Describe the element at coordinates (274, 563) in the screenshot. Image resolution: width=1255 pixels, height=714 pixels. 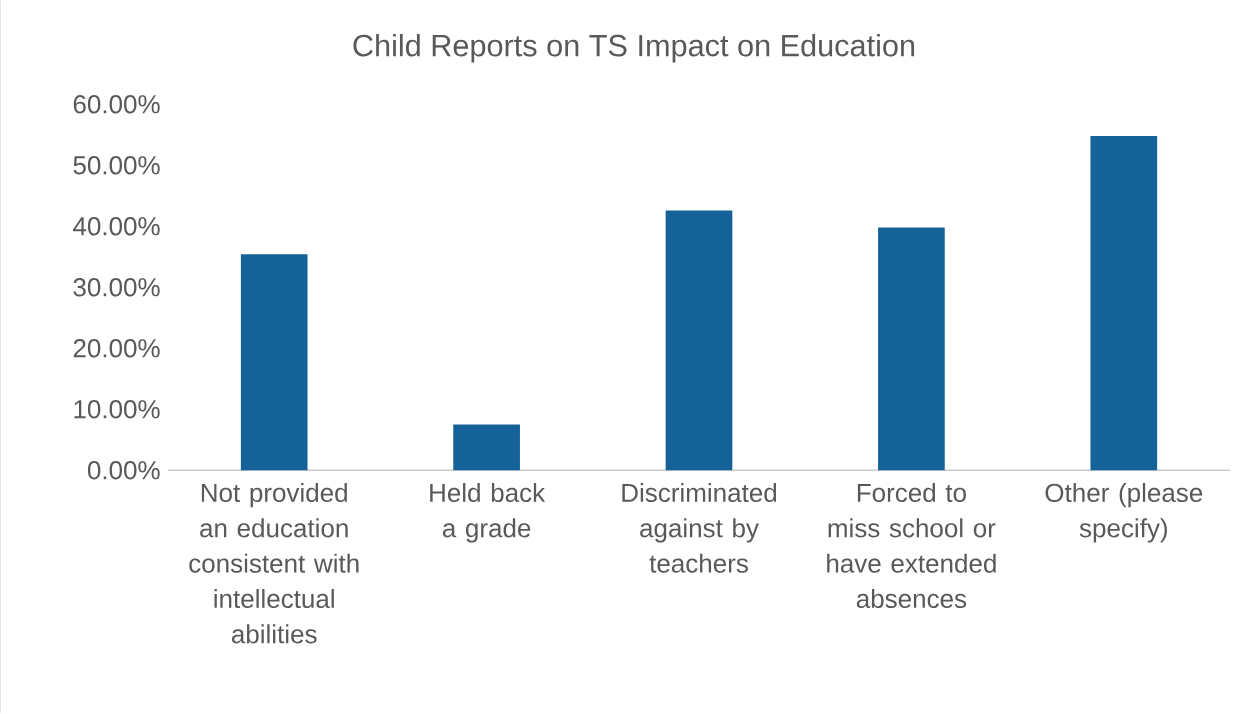
I see `x-tick-label: Not provided an education consistent with intellectual abilities` at that location.